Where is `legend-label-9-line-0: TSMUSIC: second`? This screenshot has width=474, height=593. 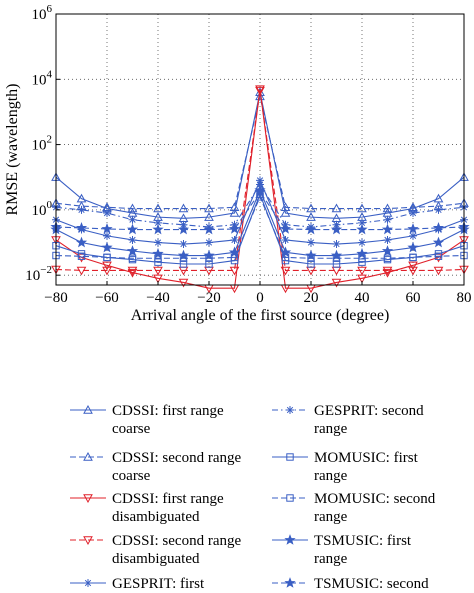
legend-label-9-line-0: TSMUSIC: second is located at coordinates (371, 584).